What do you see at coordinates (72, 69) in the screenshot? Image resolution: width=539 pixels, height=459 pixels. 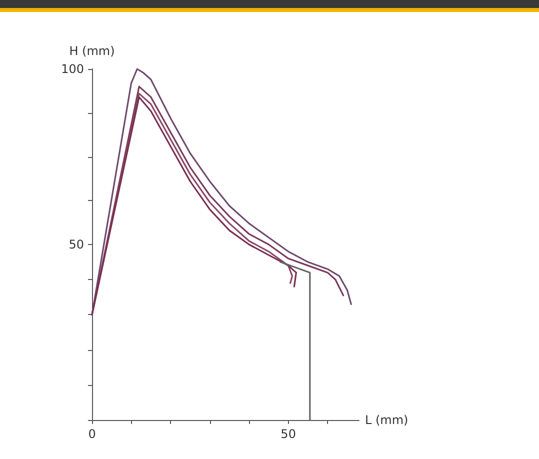 I see `y-tick-label: 100` at bounding box center [72, 69].